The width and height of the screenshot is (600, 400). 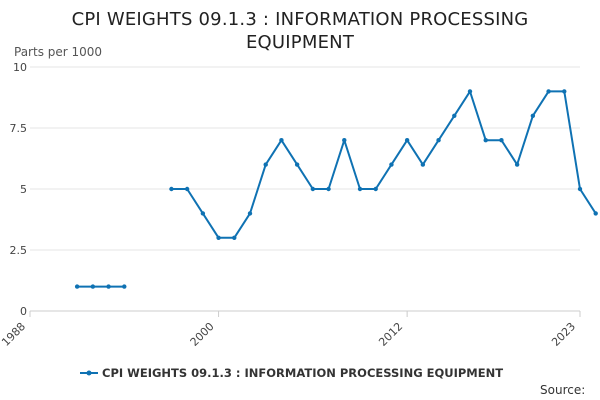 I want to click on y-tick-label: 10, so click(x=20, y=67).